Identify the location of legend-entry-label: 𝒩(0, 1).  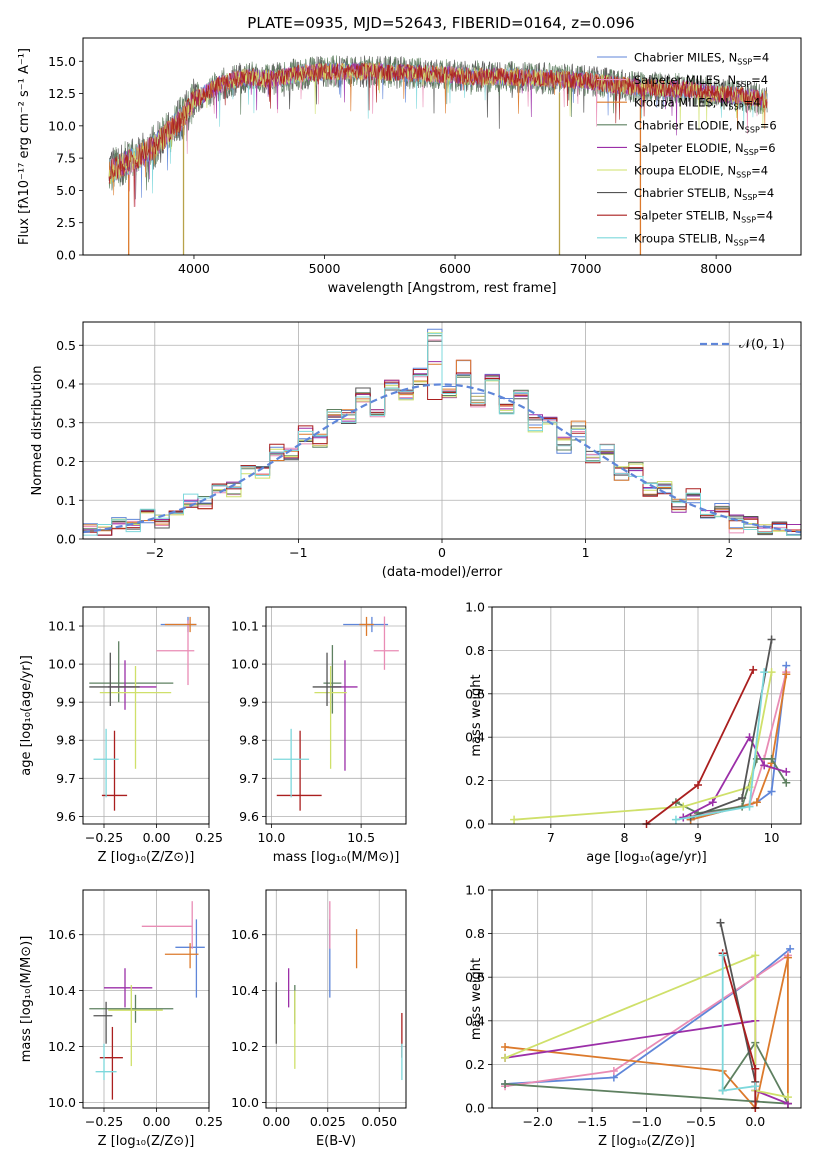
(762, 343).